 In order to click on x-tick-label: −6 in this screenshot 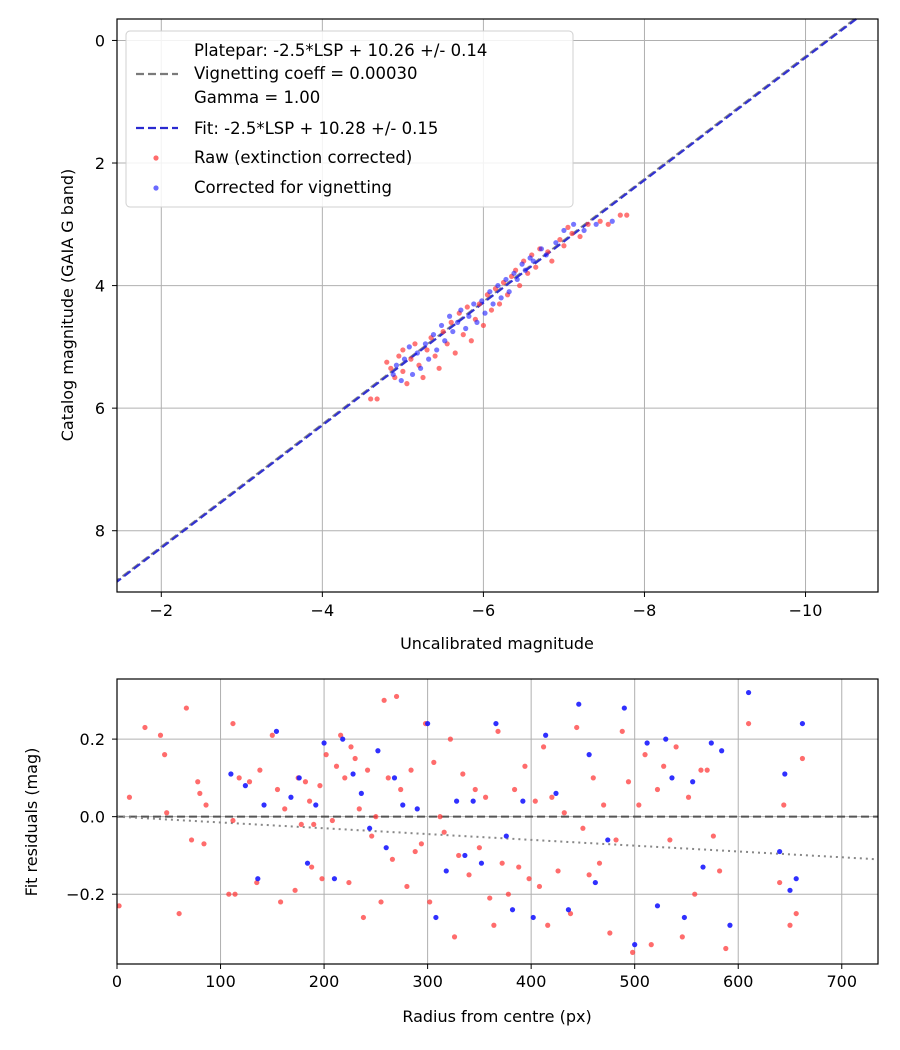, I will do `click(484, 610)`.